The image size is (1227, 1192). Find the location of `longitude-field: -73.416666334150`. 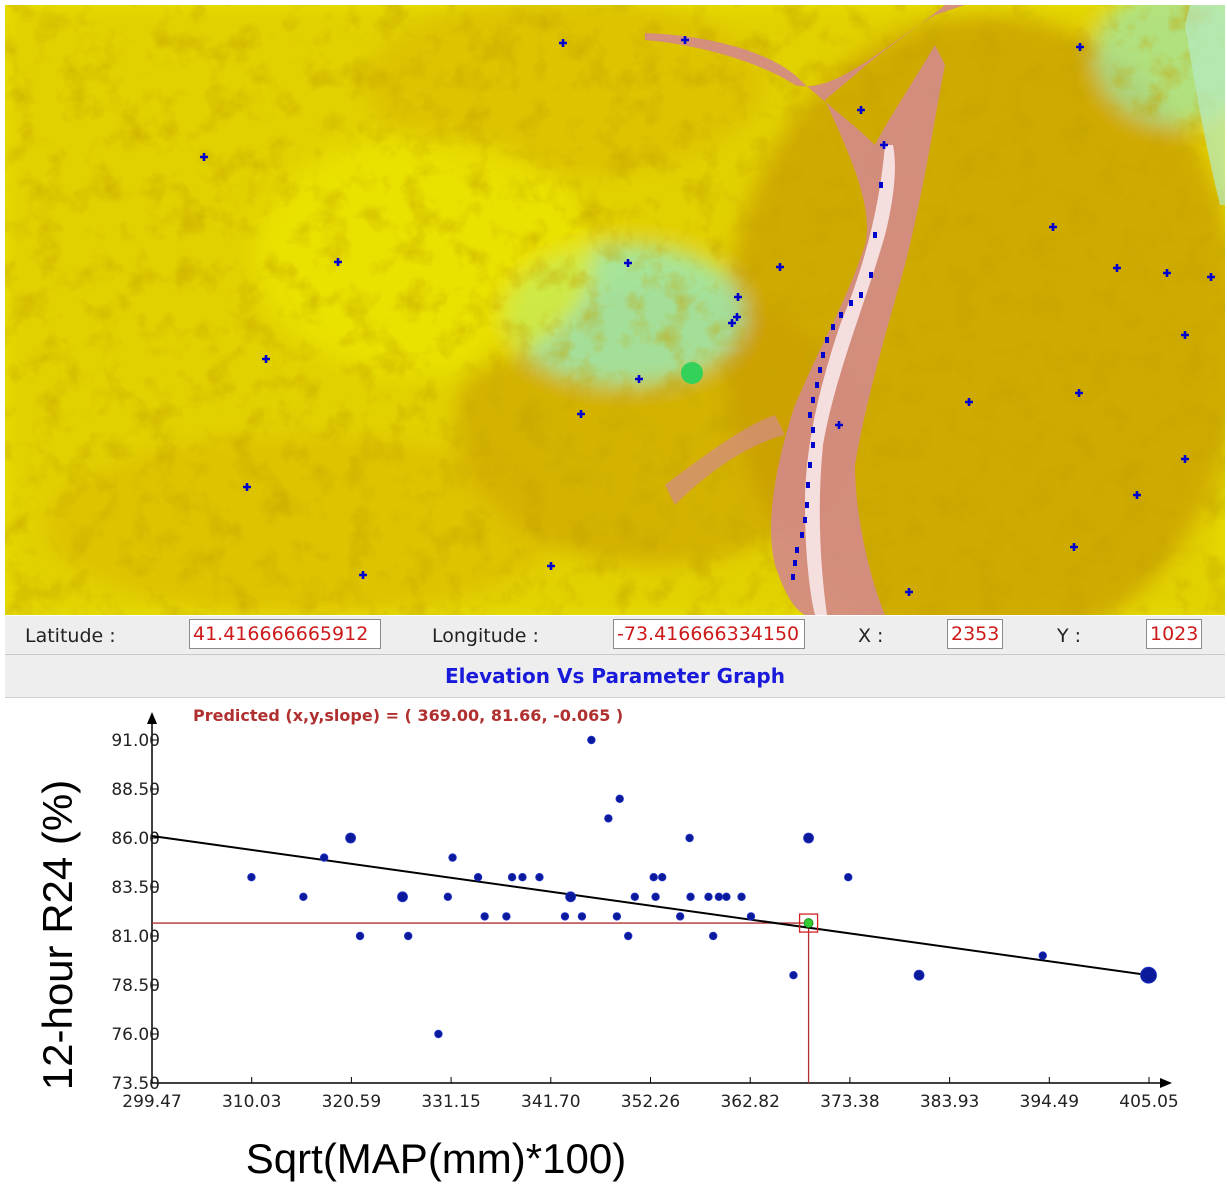

longitude-field: -73.416666334150 is located at coordinates (709, 634).